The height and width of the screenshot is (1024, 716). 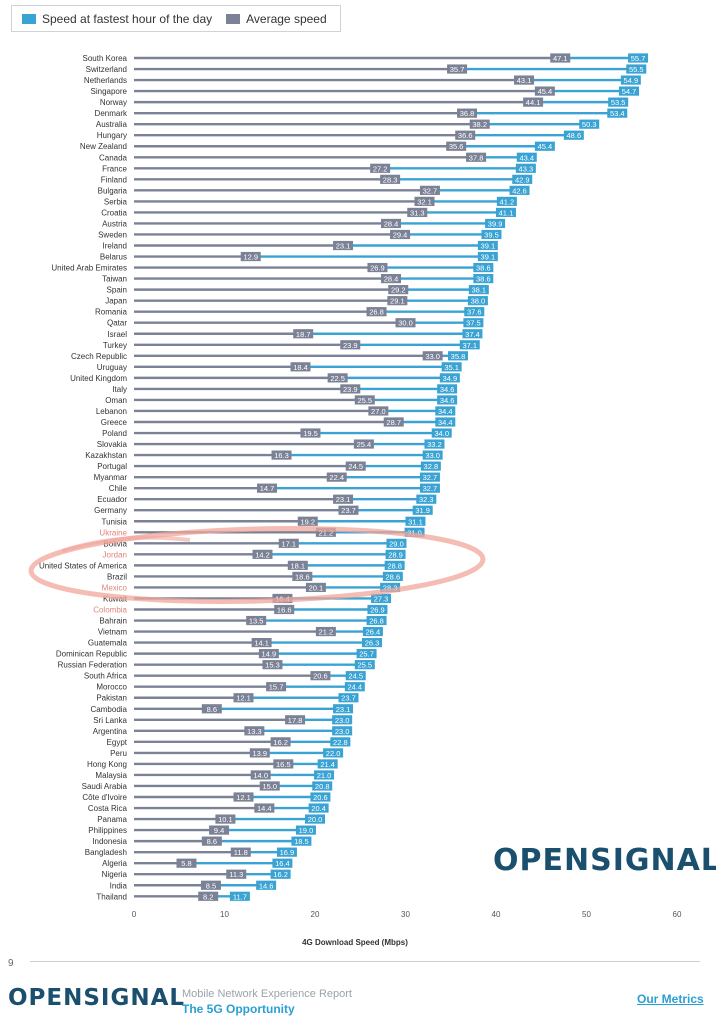 What do you see at coordinates (604, 860) in the screenshot?
I see `chart-brand-logo: OPENSIGNAL` at bounding box center [604, 860].